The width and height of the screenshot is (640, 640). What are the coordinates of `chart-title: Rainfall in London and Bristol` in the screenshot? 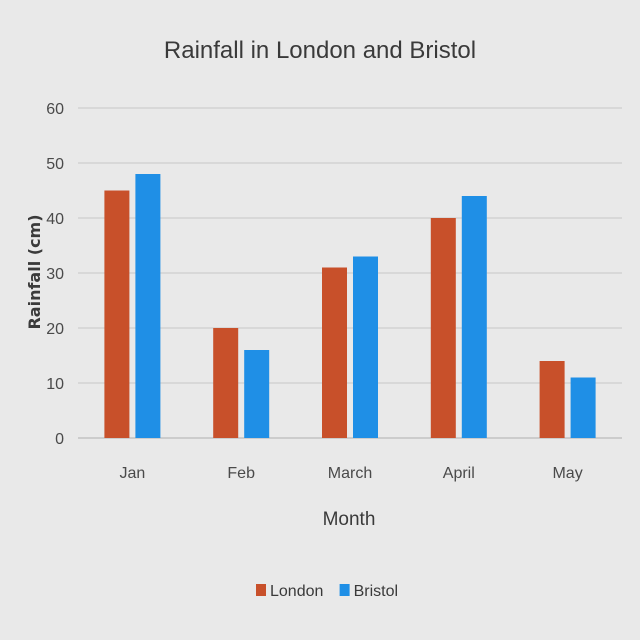 It's located at (320, 50).